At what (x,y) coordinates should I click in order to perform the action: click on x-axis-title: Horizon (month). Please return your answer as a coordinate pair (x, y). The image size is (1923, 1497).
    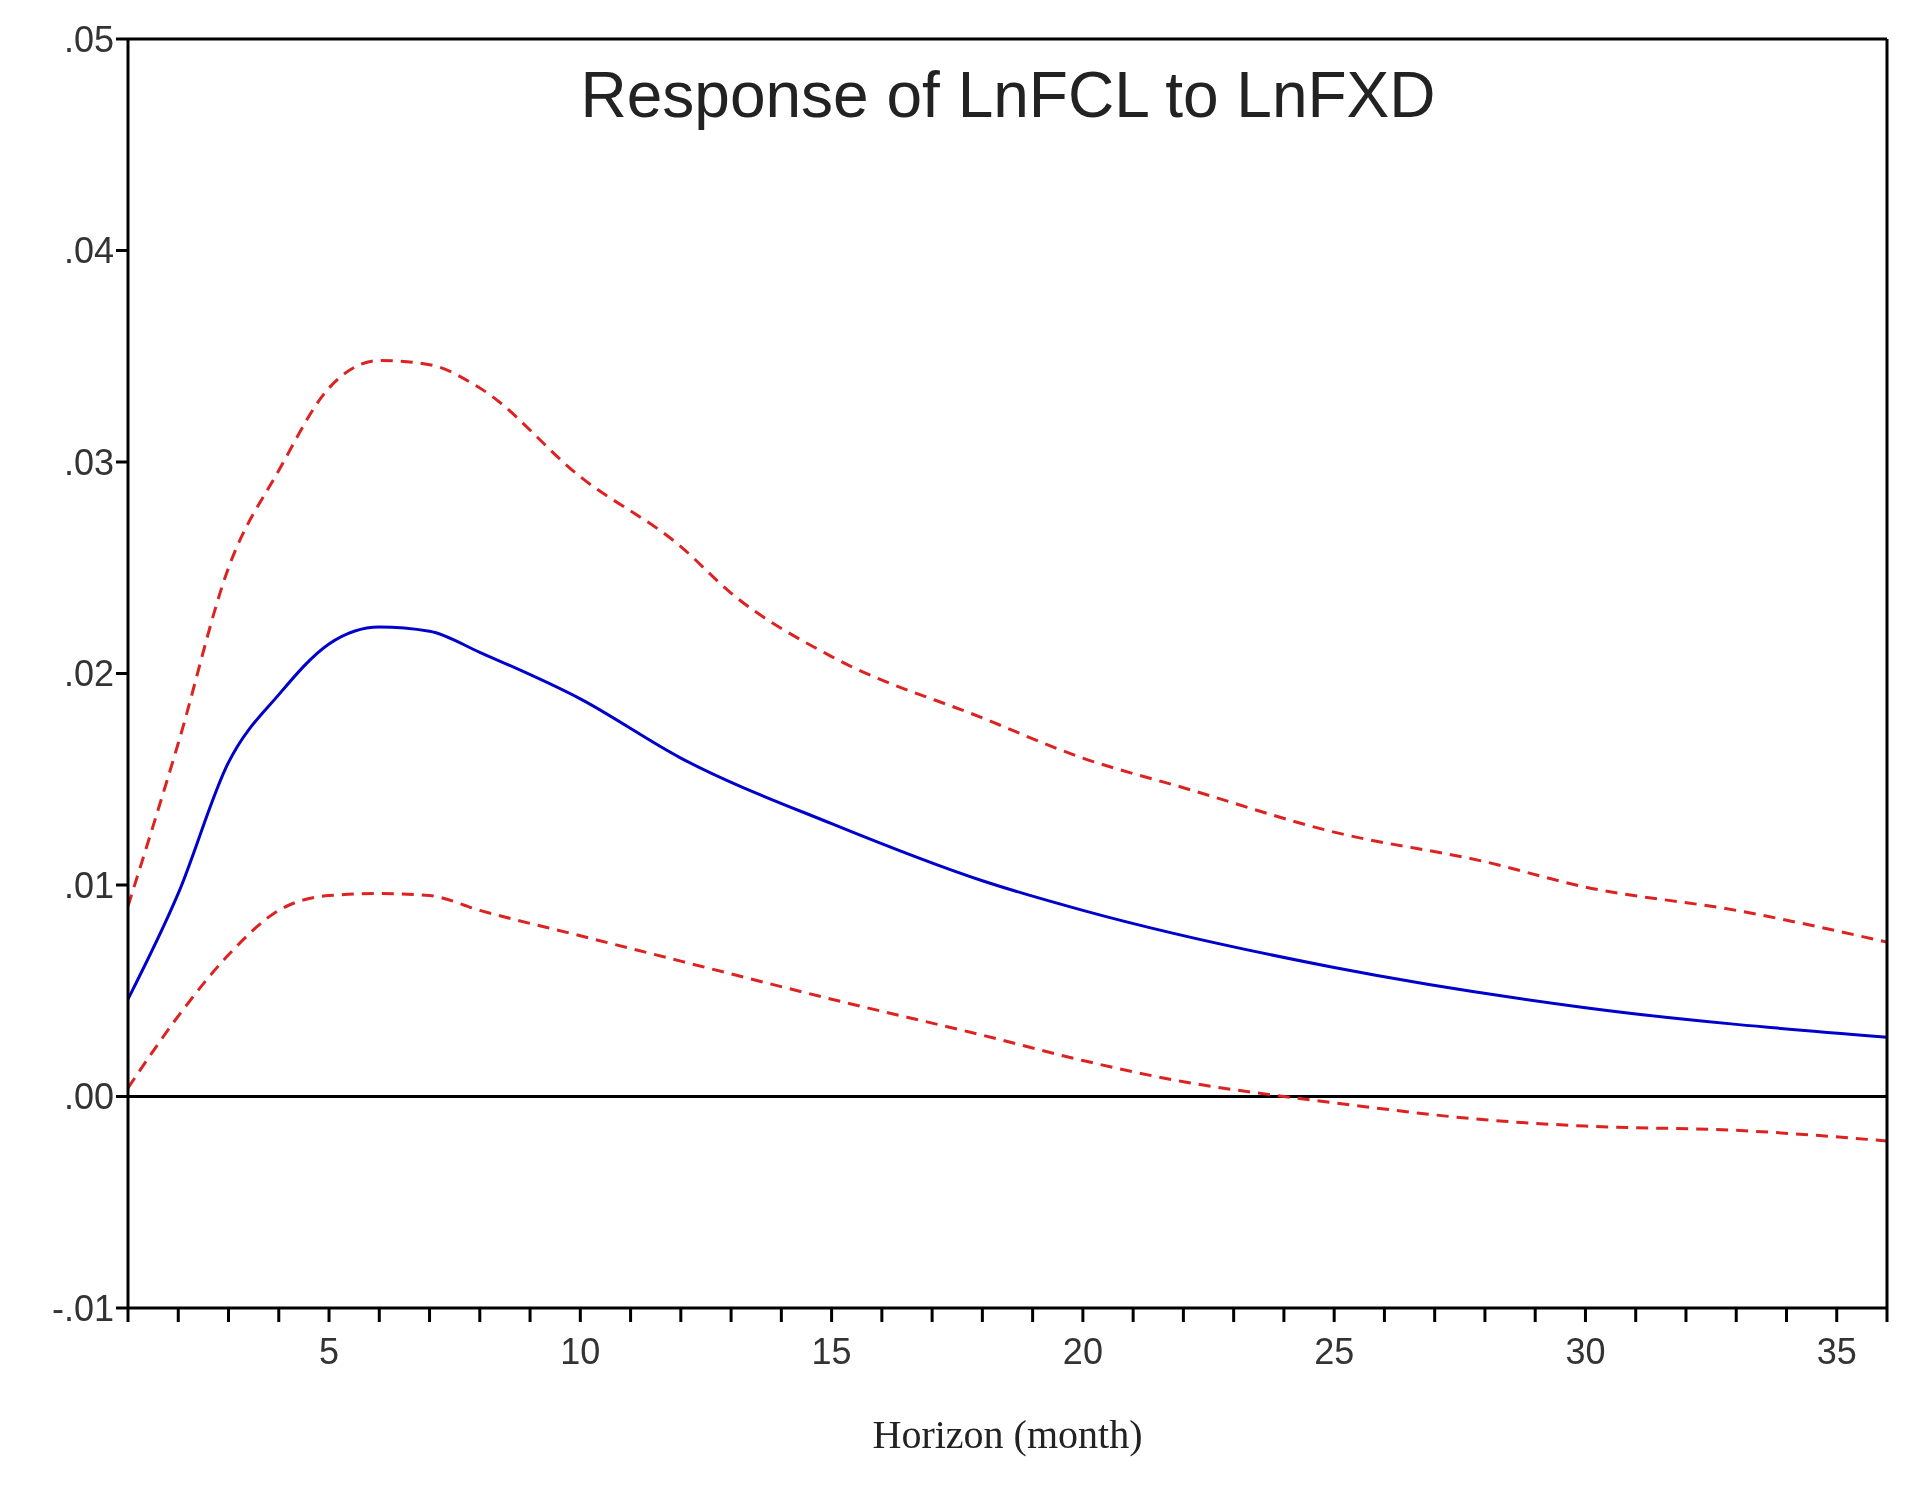
    Looking at the image, I should click on (1007, 1434).